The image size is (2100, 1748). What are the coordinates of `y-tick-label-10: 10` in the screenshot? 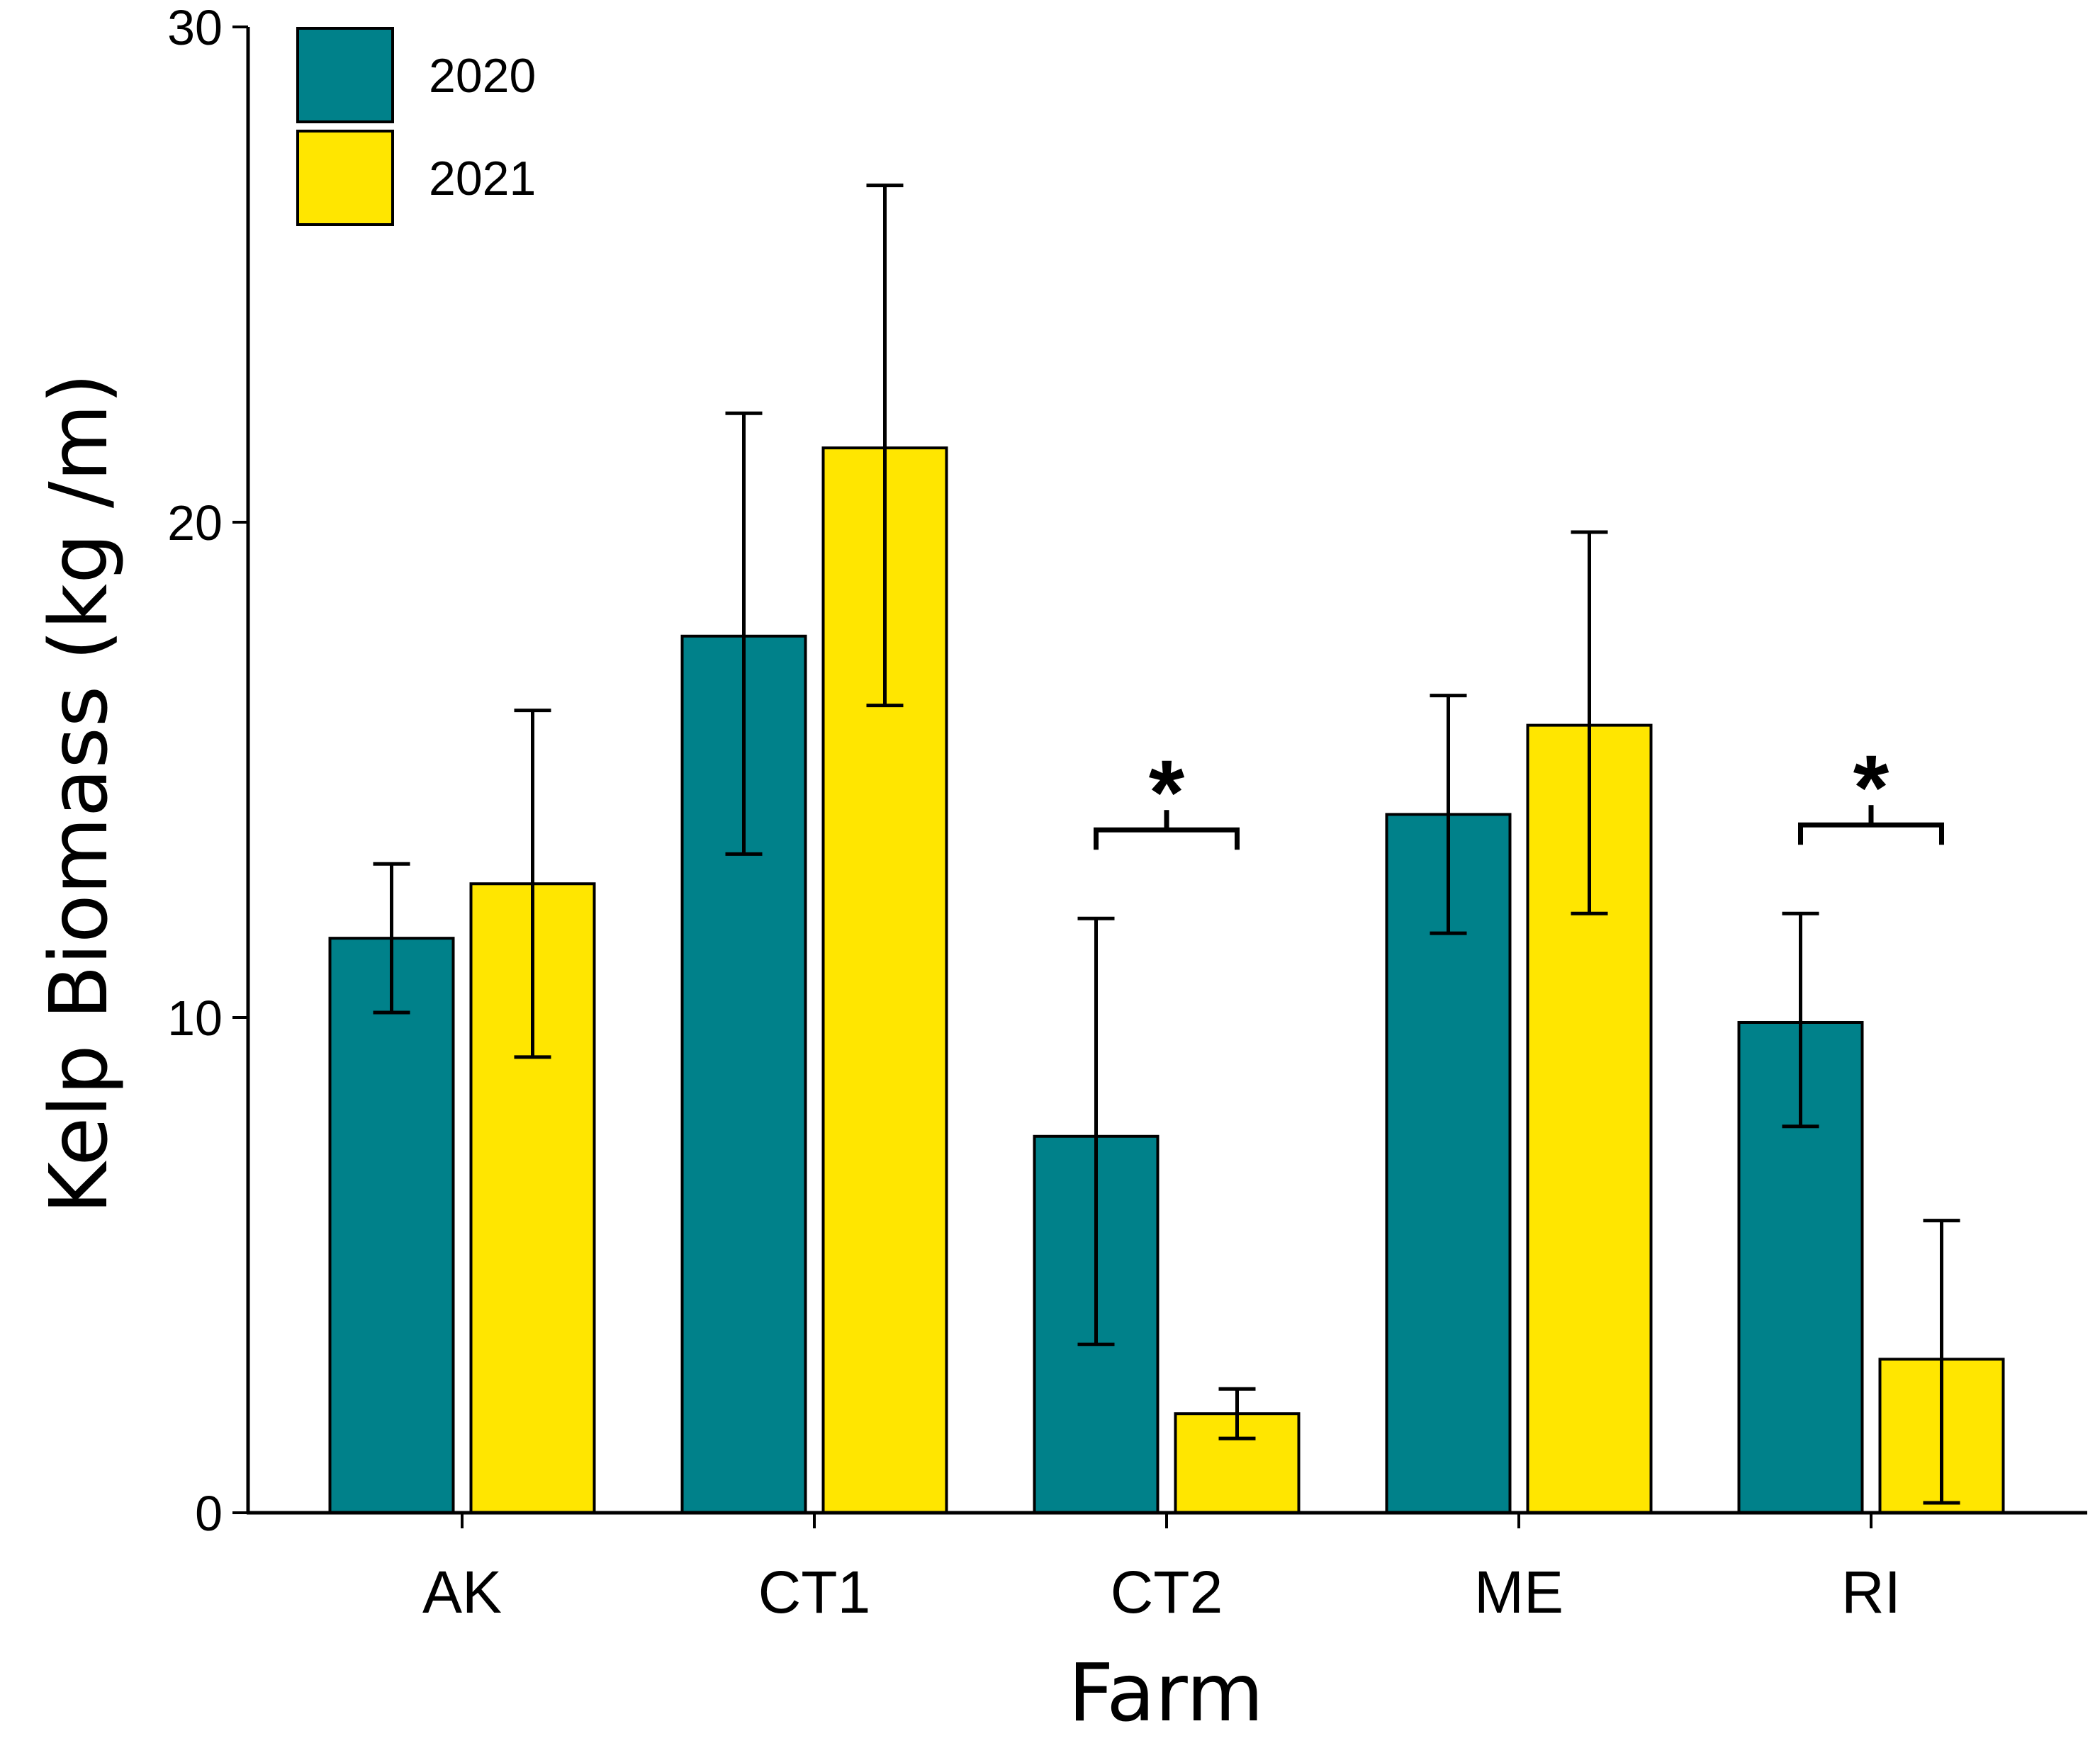 It's located at (195, 1018).